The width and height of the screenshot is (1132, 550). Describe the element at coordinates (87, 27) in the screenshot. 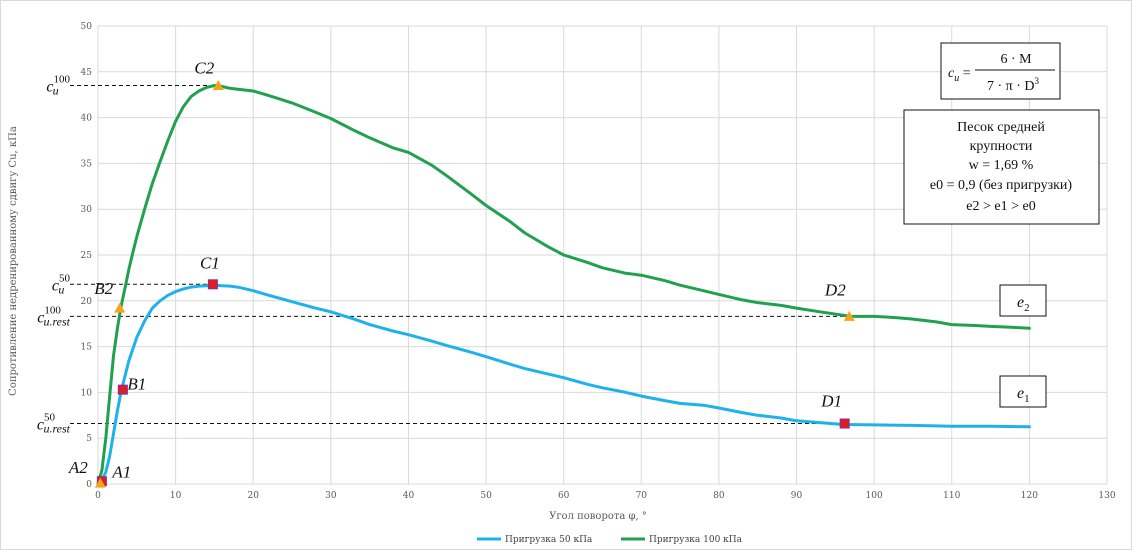

I see `y-tick-label: 50` at that location.